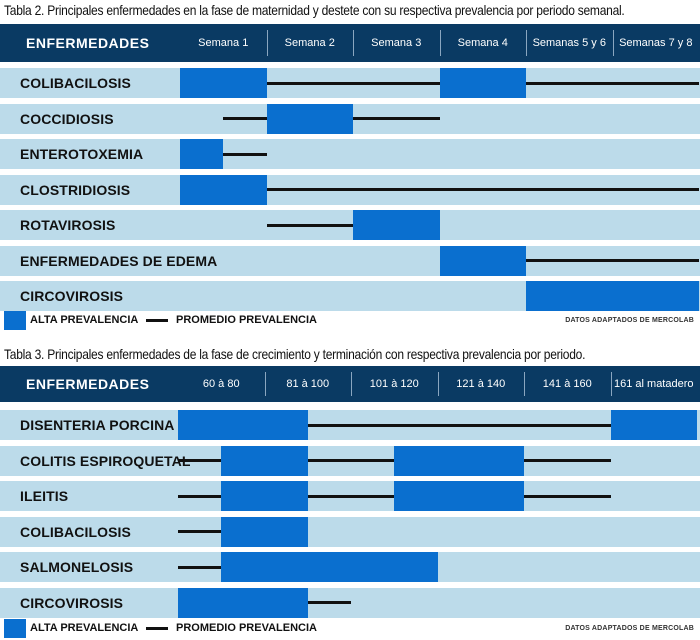 The image size is (700, 640). What do you see at coordinates (656, 43) in the screenshot?
I see `header-column-6: Semanas 7 y 8` at bounding box center [656, 43].